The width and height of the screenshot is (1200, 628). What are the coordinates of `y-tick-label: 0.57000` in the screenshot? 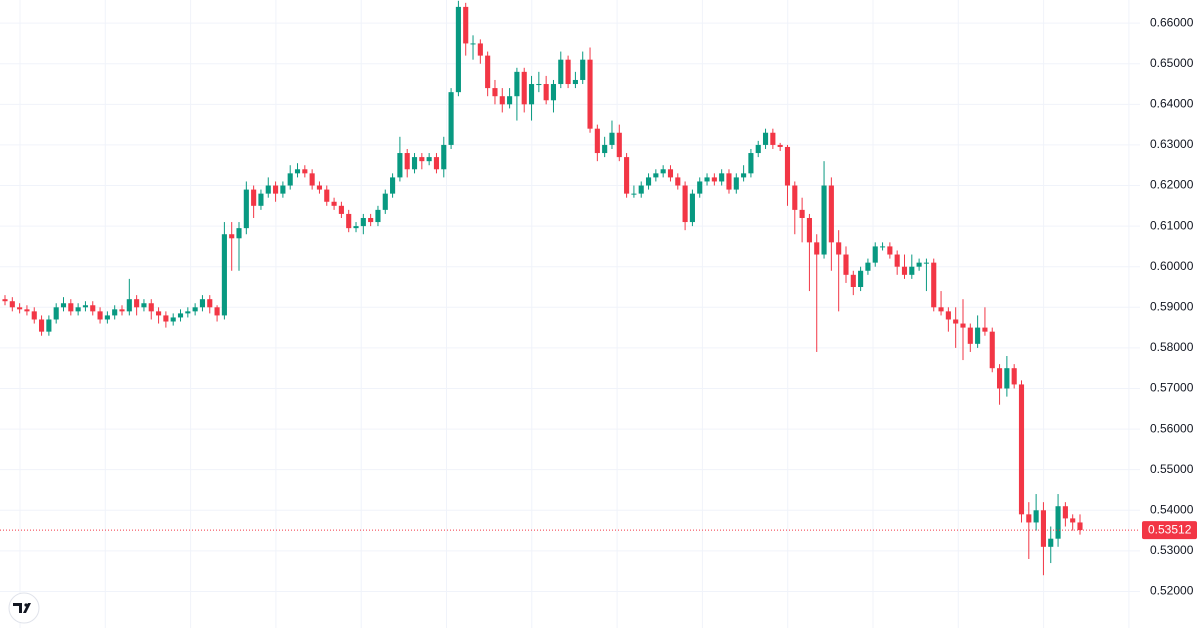 It's located at (1172, 388).